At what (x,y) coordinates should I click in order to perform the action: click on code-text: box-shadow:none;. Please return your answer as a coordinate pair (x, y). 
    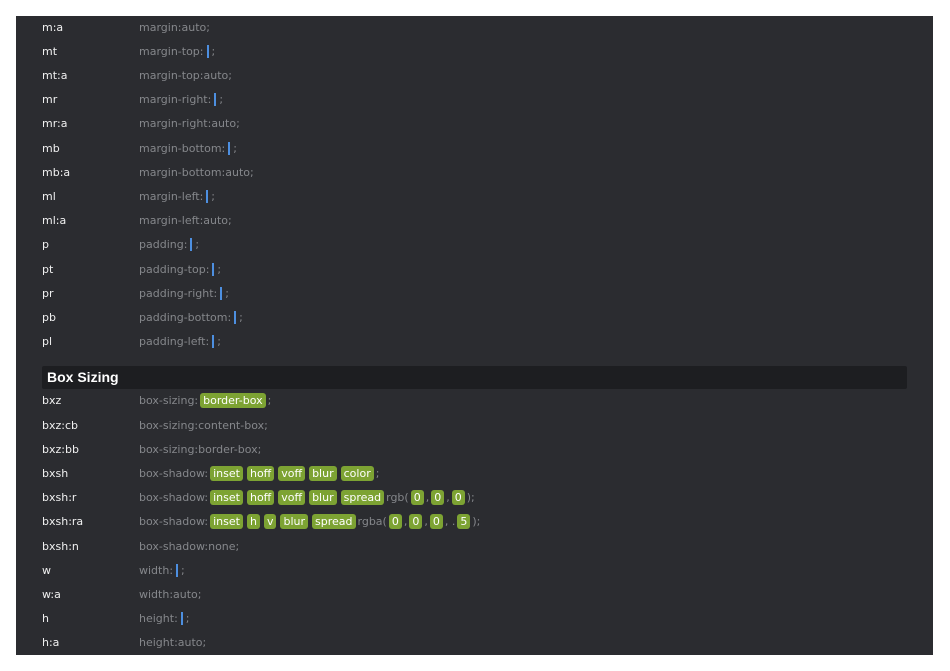
    Looking at the image, I should click on (189, 546).